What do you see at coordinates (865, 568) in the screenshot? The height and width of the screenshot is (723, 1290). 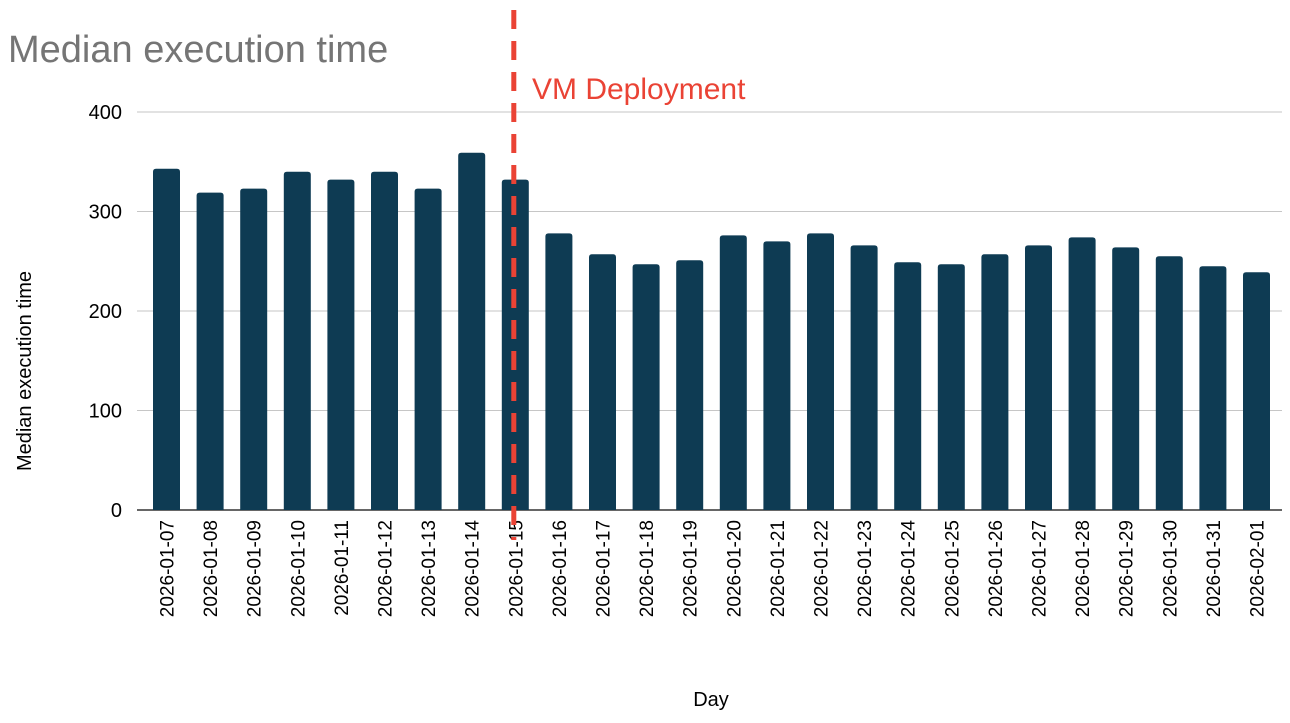 I see `x-tick-label: 2026-01-23` at bounding box center [865, 568].